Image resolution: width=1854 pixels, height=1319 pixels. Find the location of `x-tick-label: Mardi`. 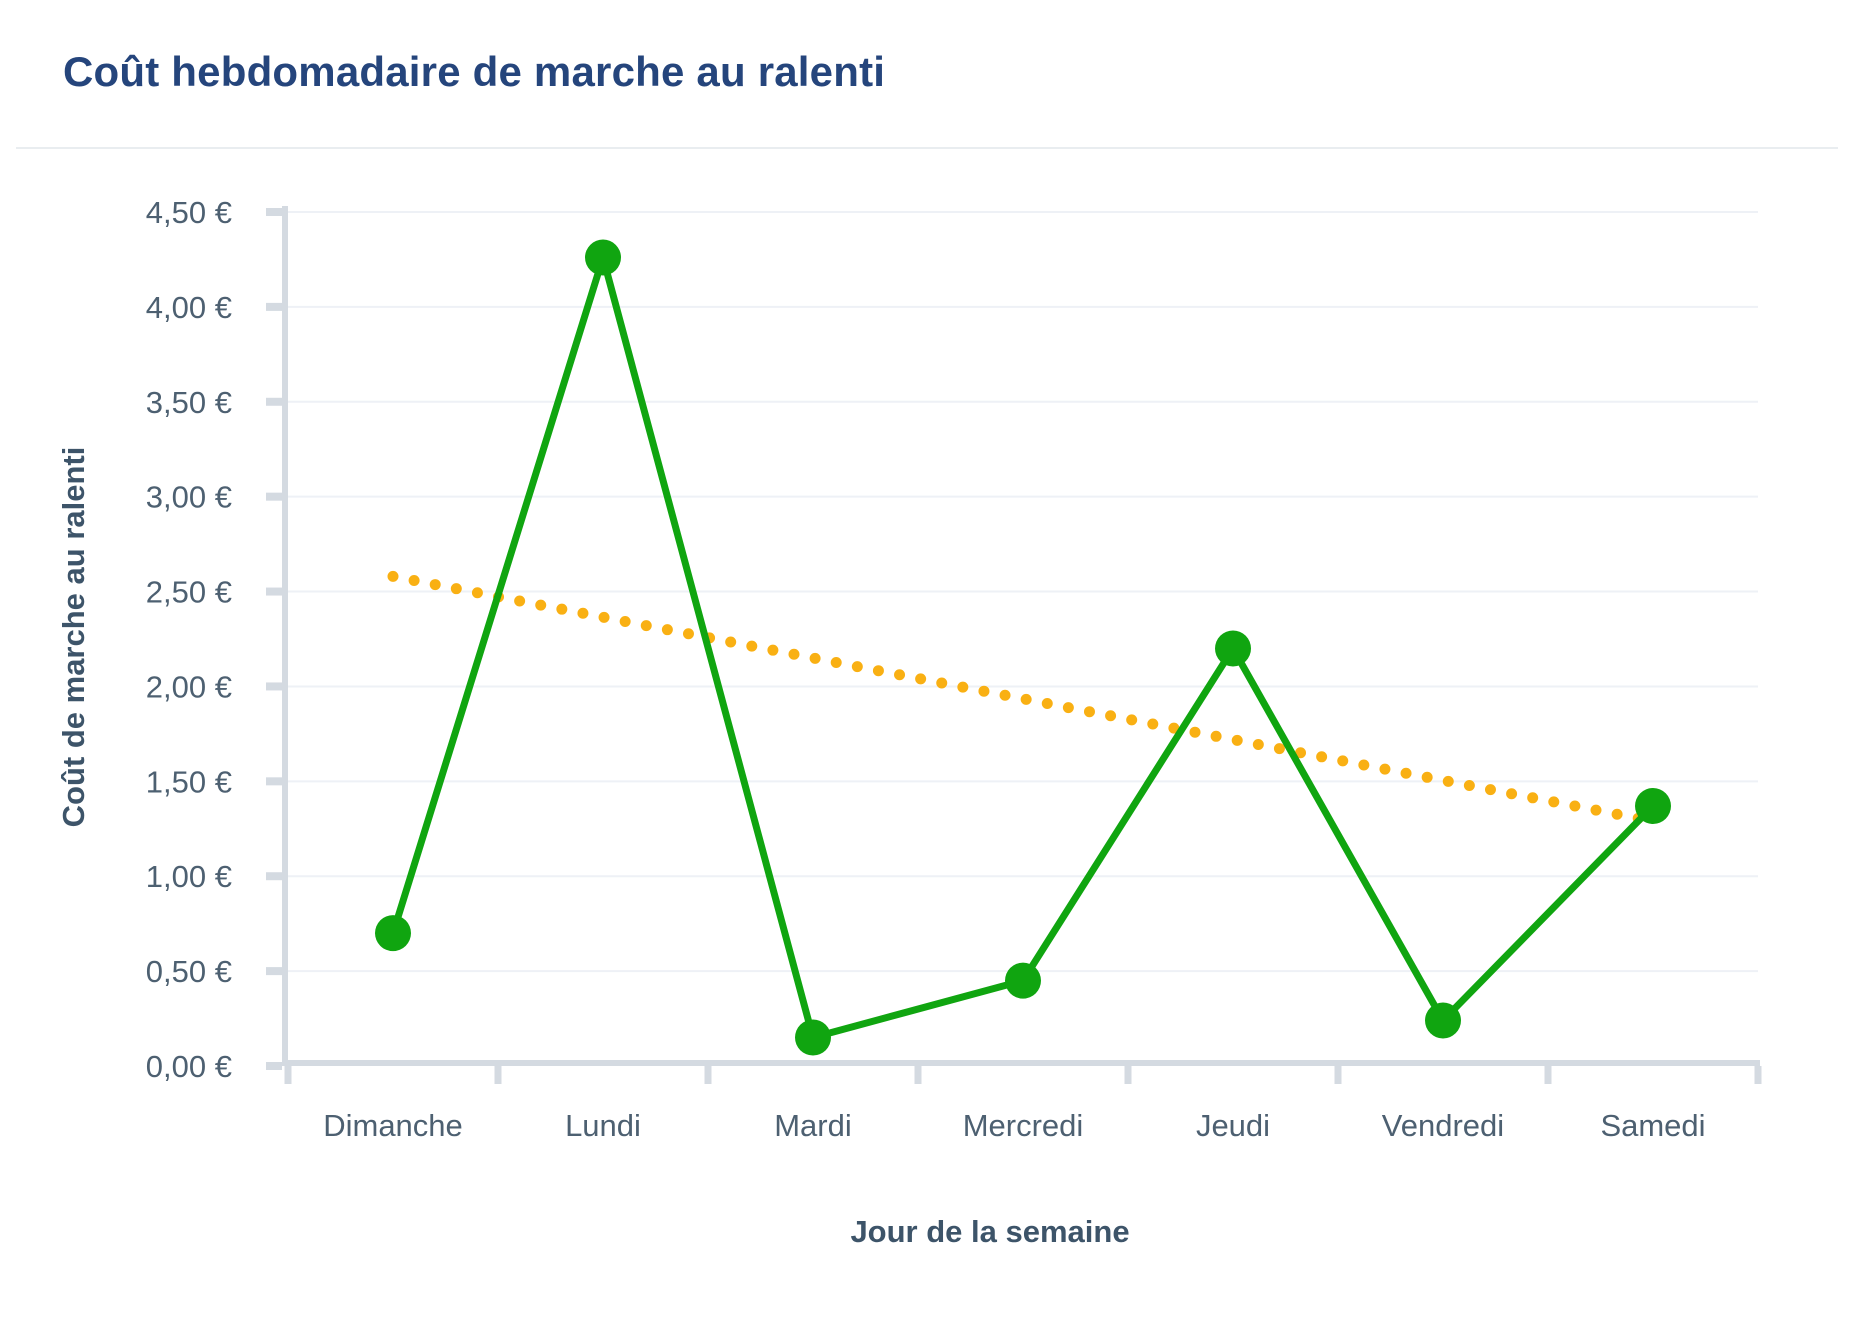

x-tick-label: Mardi is located at coordinates (813, 1125).